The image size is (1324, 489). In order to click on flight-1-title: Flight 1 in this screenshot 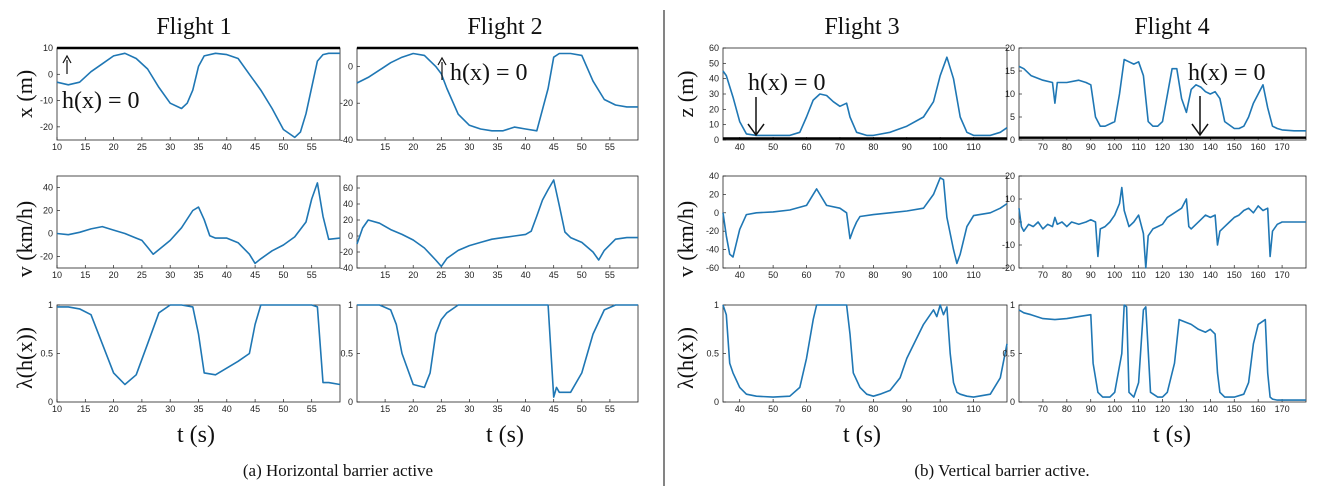, I will do `click(193, 27)`.